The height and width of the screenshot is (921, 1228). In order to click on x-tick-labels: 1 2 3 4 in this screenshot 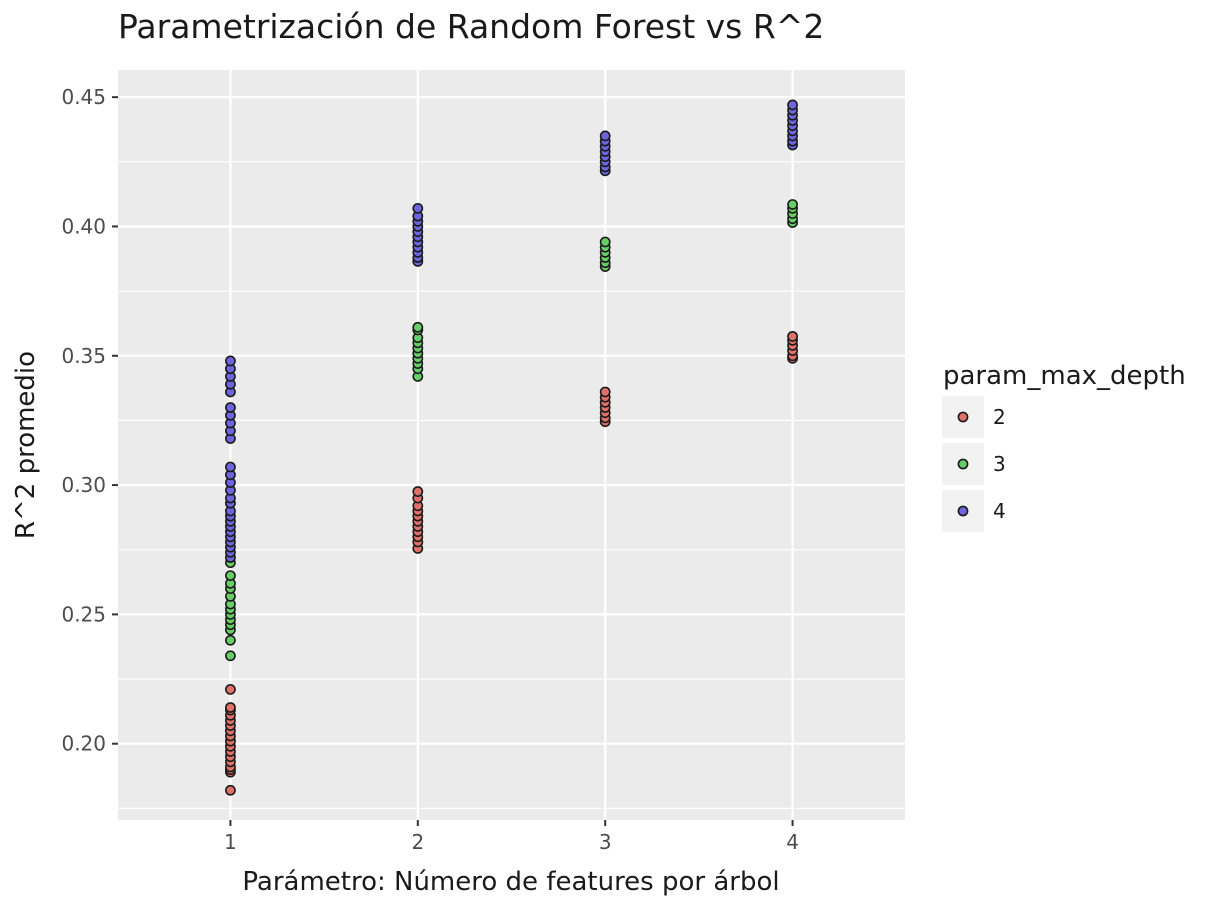, I will do `click(511, 842)`.